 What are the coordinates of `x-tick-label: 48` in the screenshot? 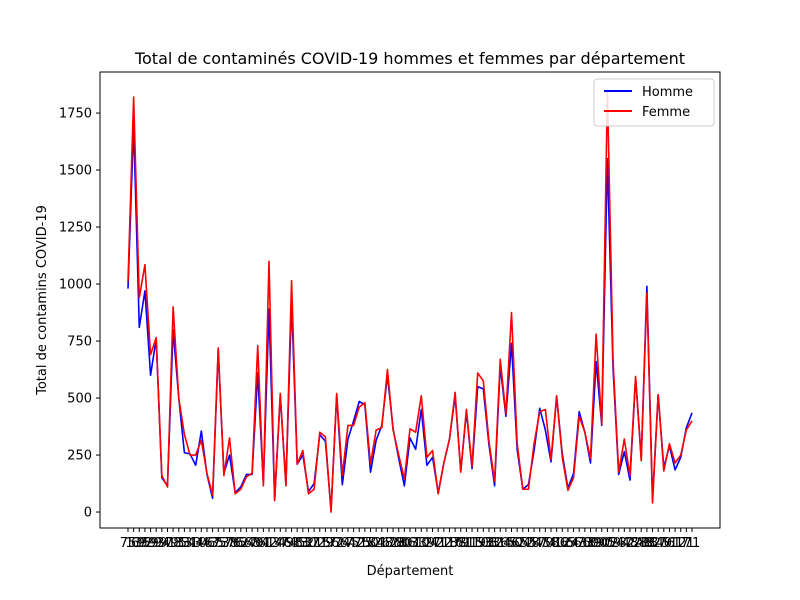 It's located at (630, 543).